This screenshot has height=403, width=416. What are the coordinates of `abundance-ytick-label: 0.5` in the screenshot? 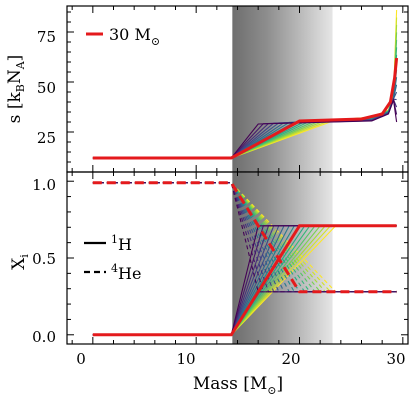 It's located at (44, 259).